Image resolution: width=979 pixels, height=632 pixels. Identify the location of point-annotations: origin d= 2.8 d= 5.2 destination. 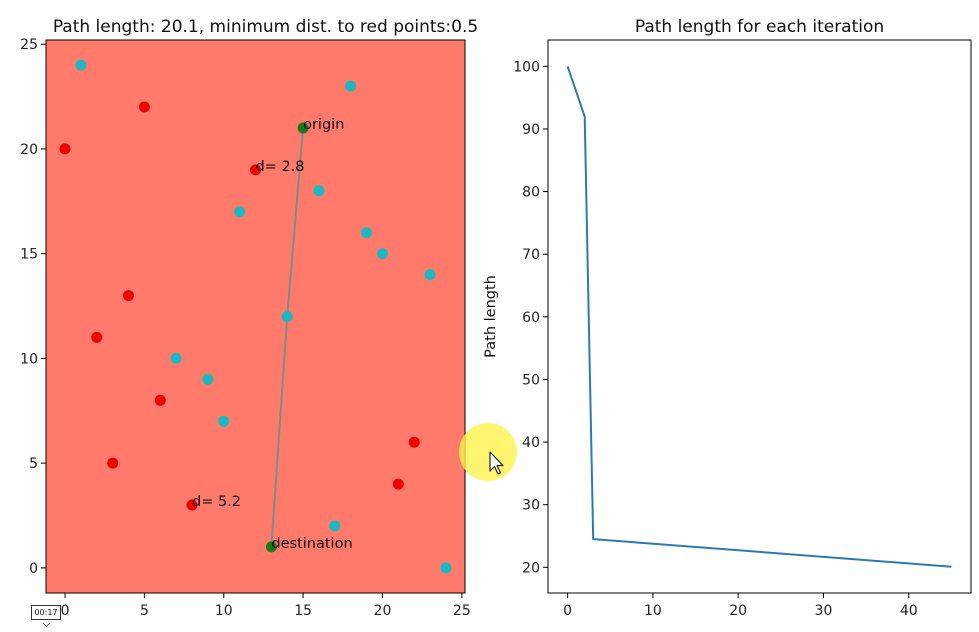
(272, 334).